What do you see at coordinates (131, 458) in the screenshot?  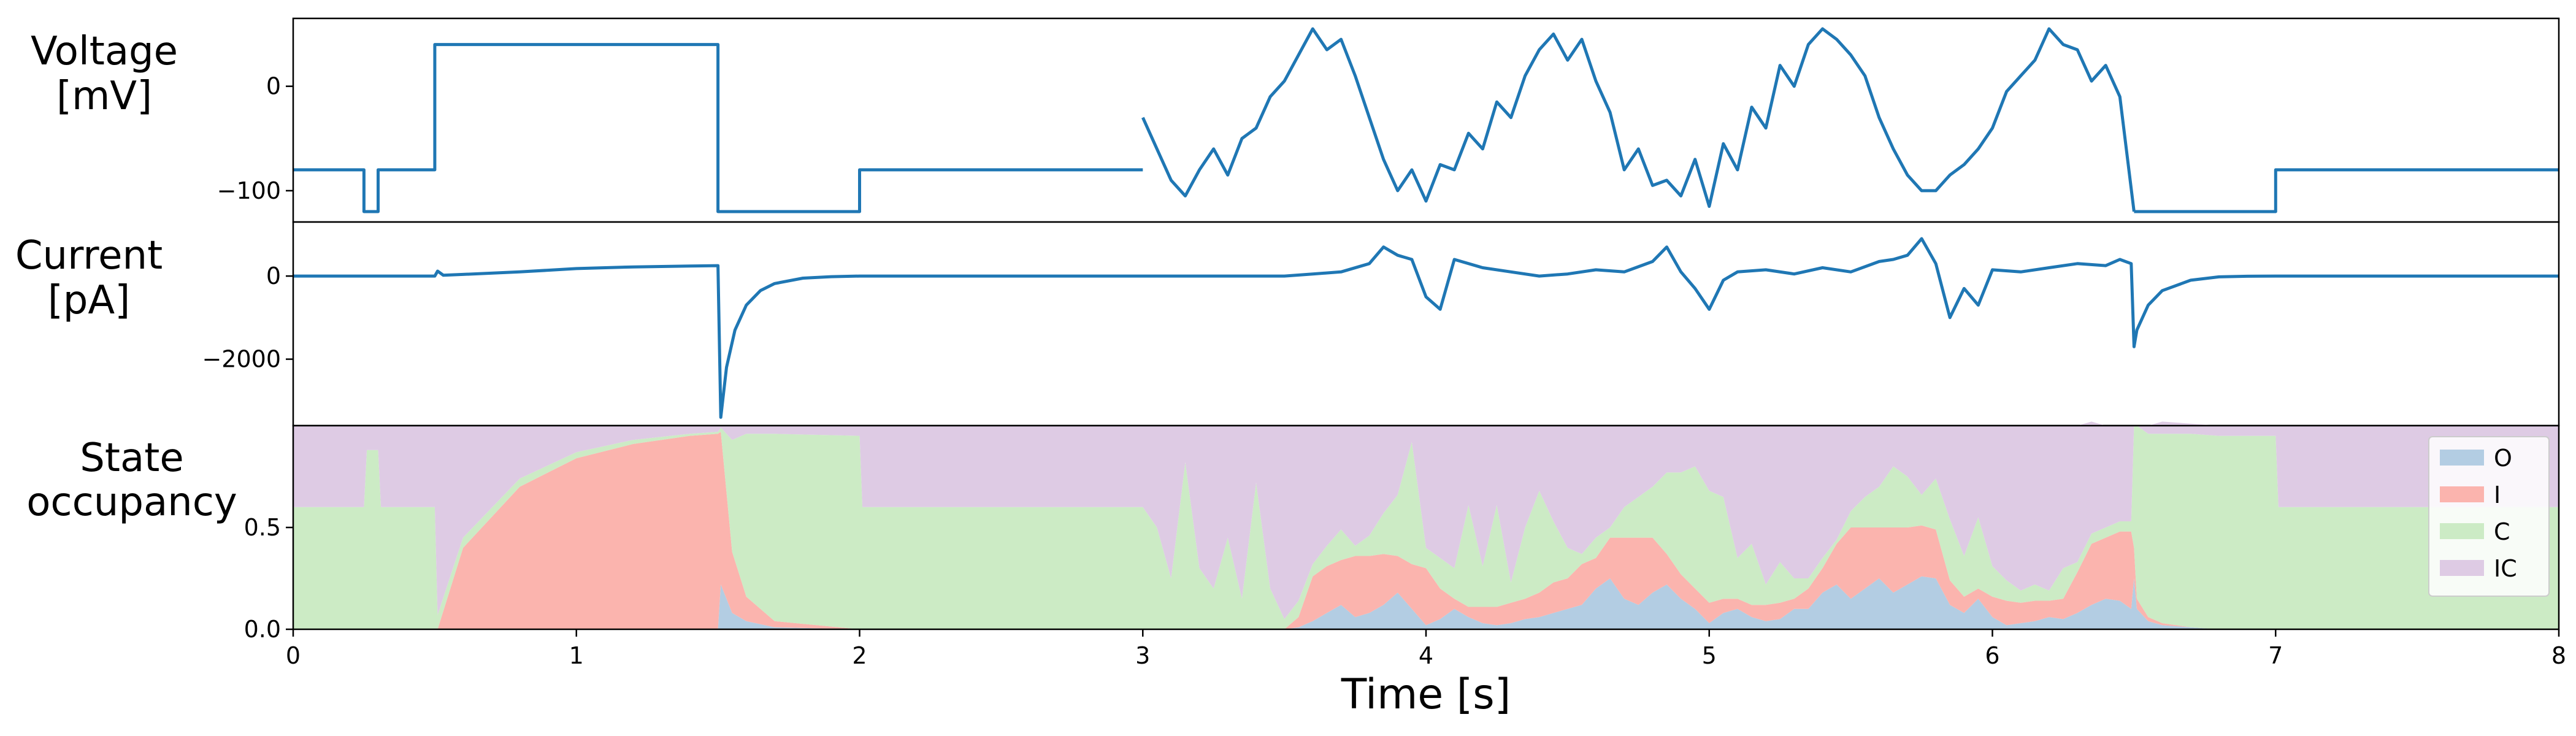 I see `state-ylabel-line1: State` at bounding box center [131, 458].